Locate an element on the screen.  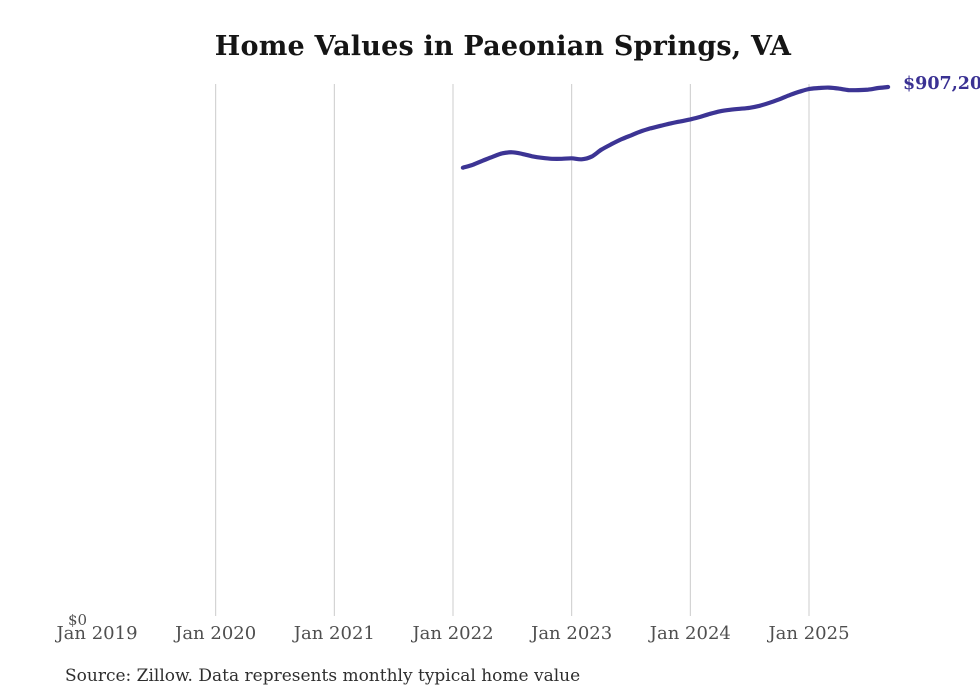
chart-title: Home Values in Paeonian Springs, VA is located at coordinates (503, 46).